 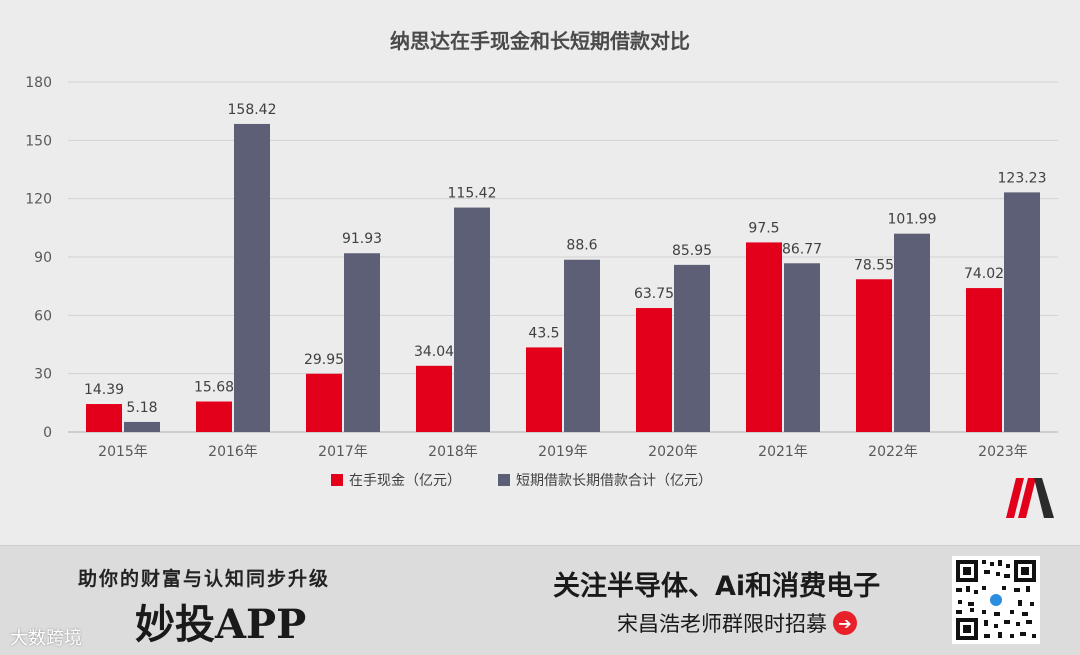 What do you see at coordinates (104, 390) in the screenshot?
I see `cash-data-label: 14.39` at bounding box center [104, 390].